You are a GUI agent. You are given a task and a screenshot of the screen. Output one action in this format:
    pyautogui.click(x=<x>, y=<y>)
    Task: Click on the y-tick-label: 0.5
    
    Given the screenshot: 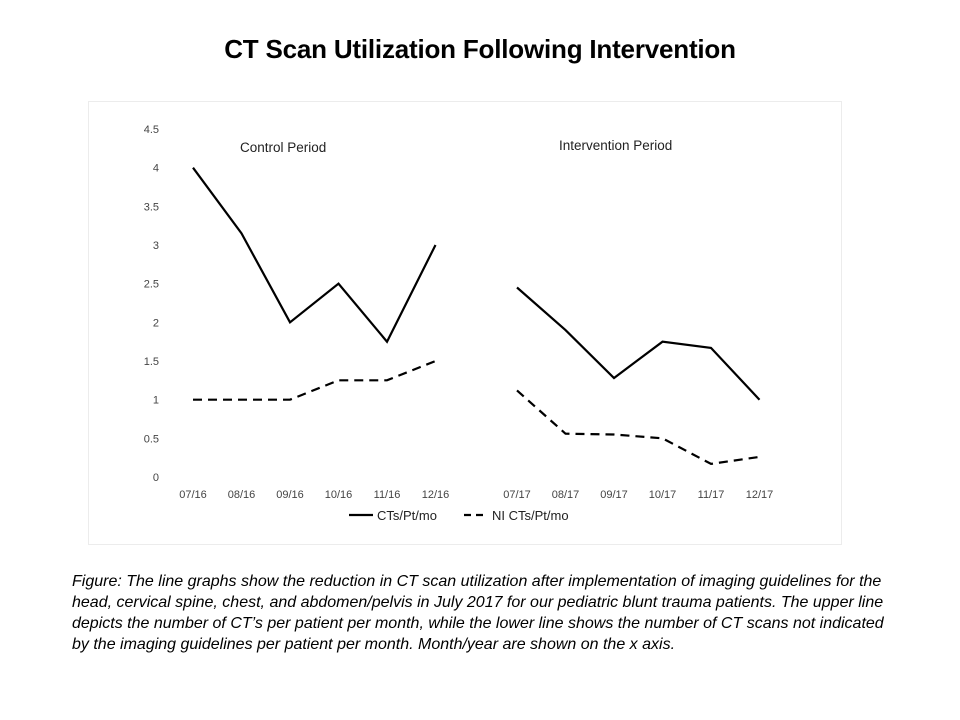 What is the action you would take?
    pyautogui.click(x=151, y=439)
    